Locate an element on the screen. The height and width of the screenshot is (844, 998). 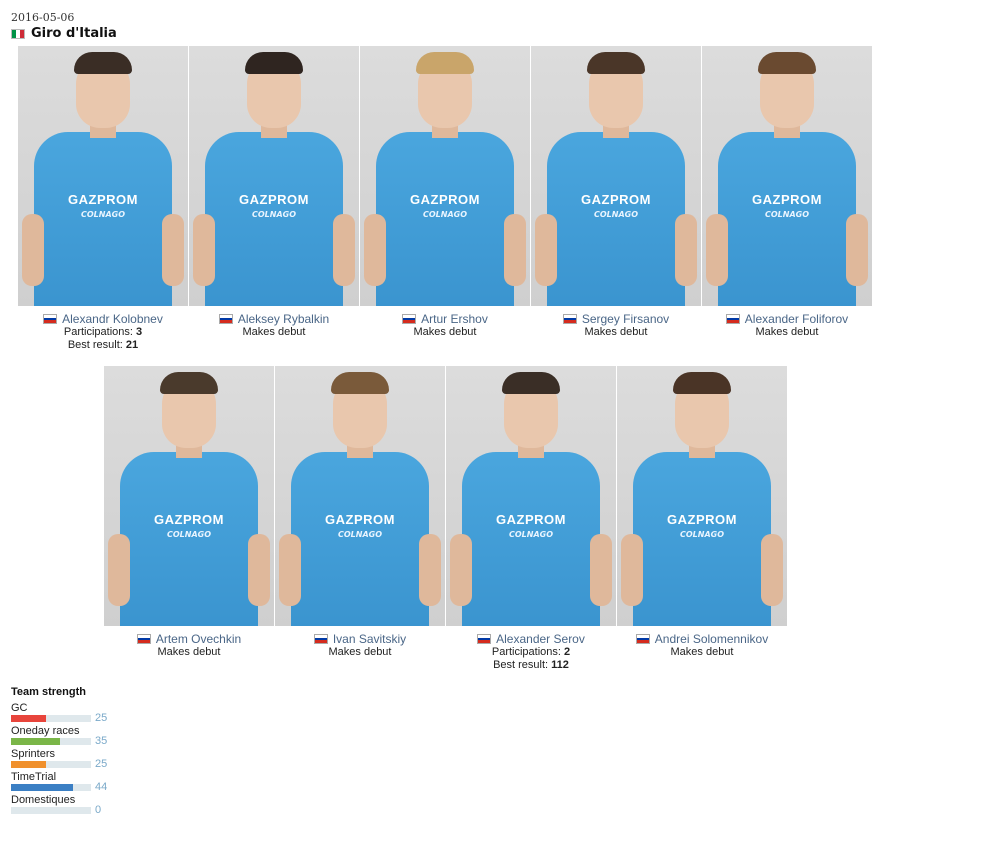
rider-name-row: Artur Ershov is located at coordinates (445, 319).